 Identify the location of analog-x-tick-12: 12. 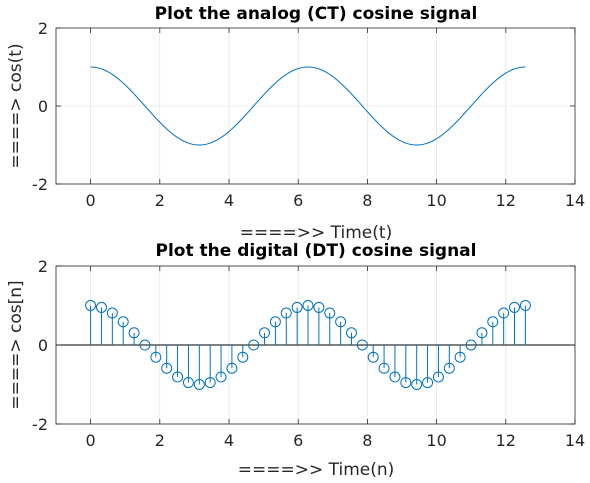
(506, 200).